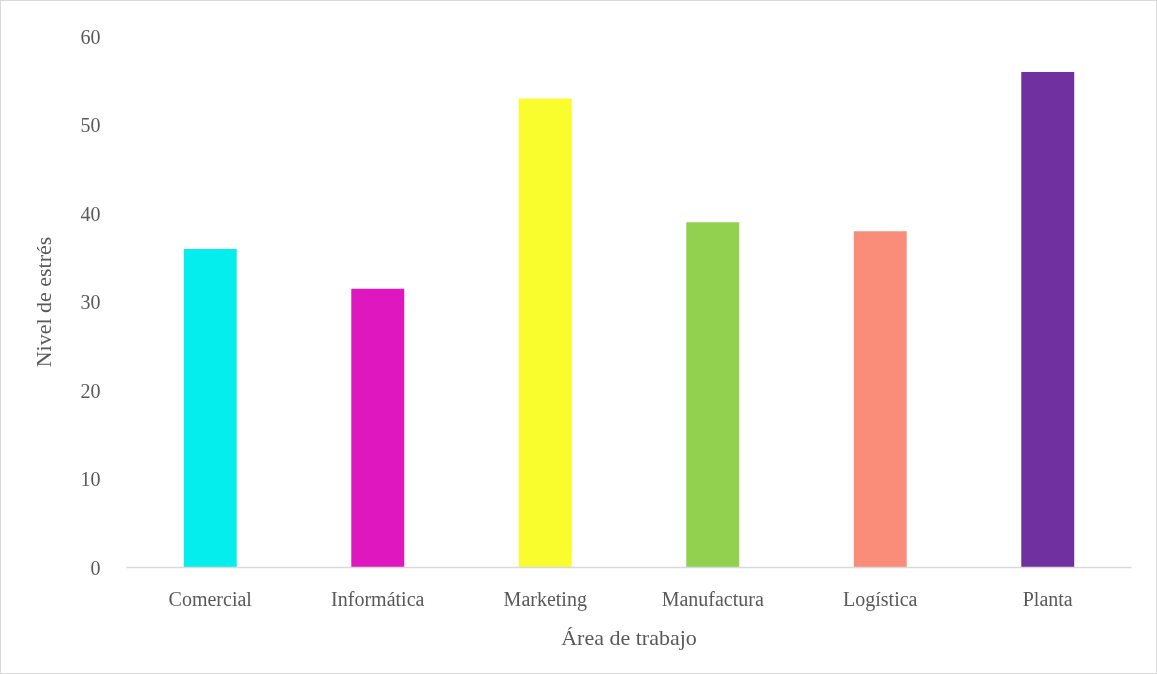 This screenshot has width=1157, height=674. What do you see at coordinates (629, 637) in the screenshot?
I see `x-axis-title: Área de trabajo` at bounding box center [629, 637].